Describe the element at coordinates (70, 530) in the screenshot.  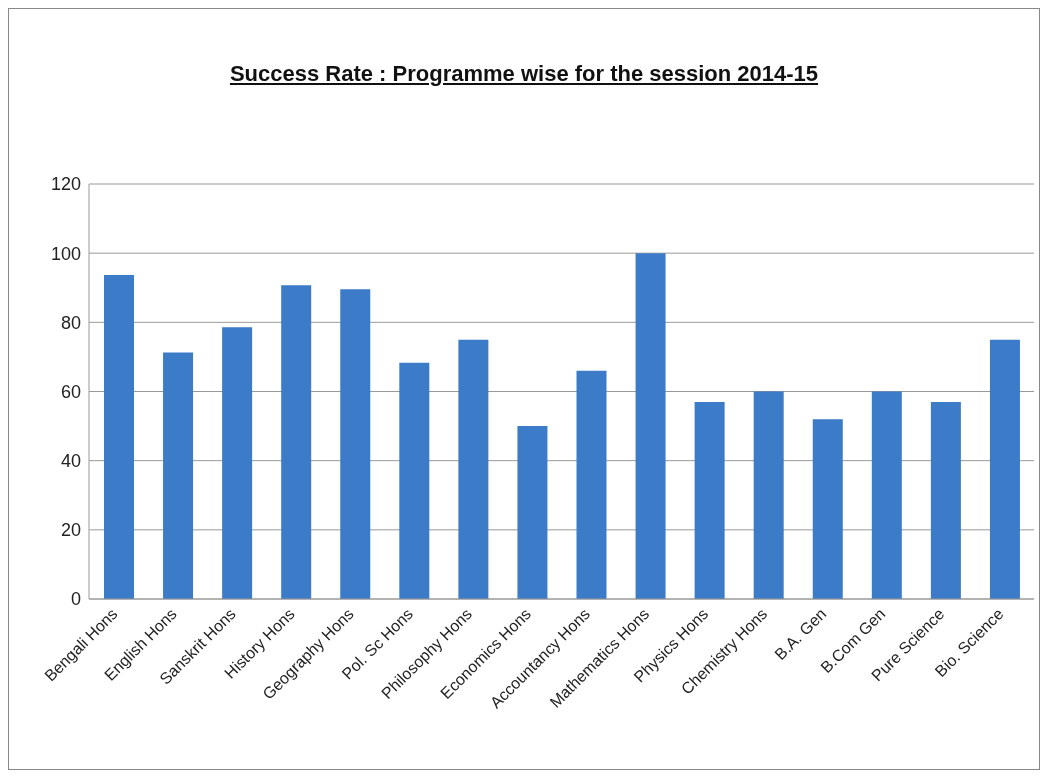
I see `y-tick-label: 20` at that location.